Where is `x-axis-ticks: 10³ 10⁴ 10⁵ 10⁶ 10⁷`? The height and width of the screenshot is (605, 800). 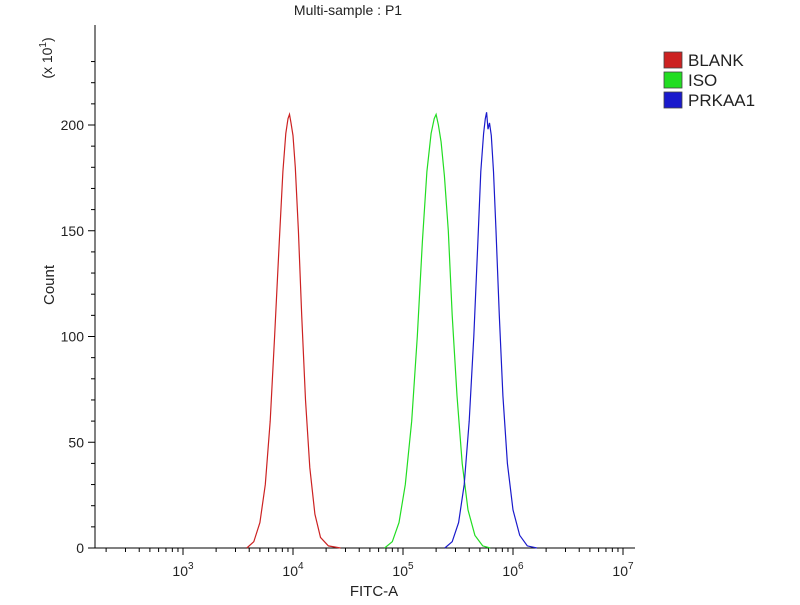 x-axis-ticks: 10³ 10⁴ 10⁵ 10⁶ 10⁷ is located at coordinates (369, 563).